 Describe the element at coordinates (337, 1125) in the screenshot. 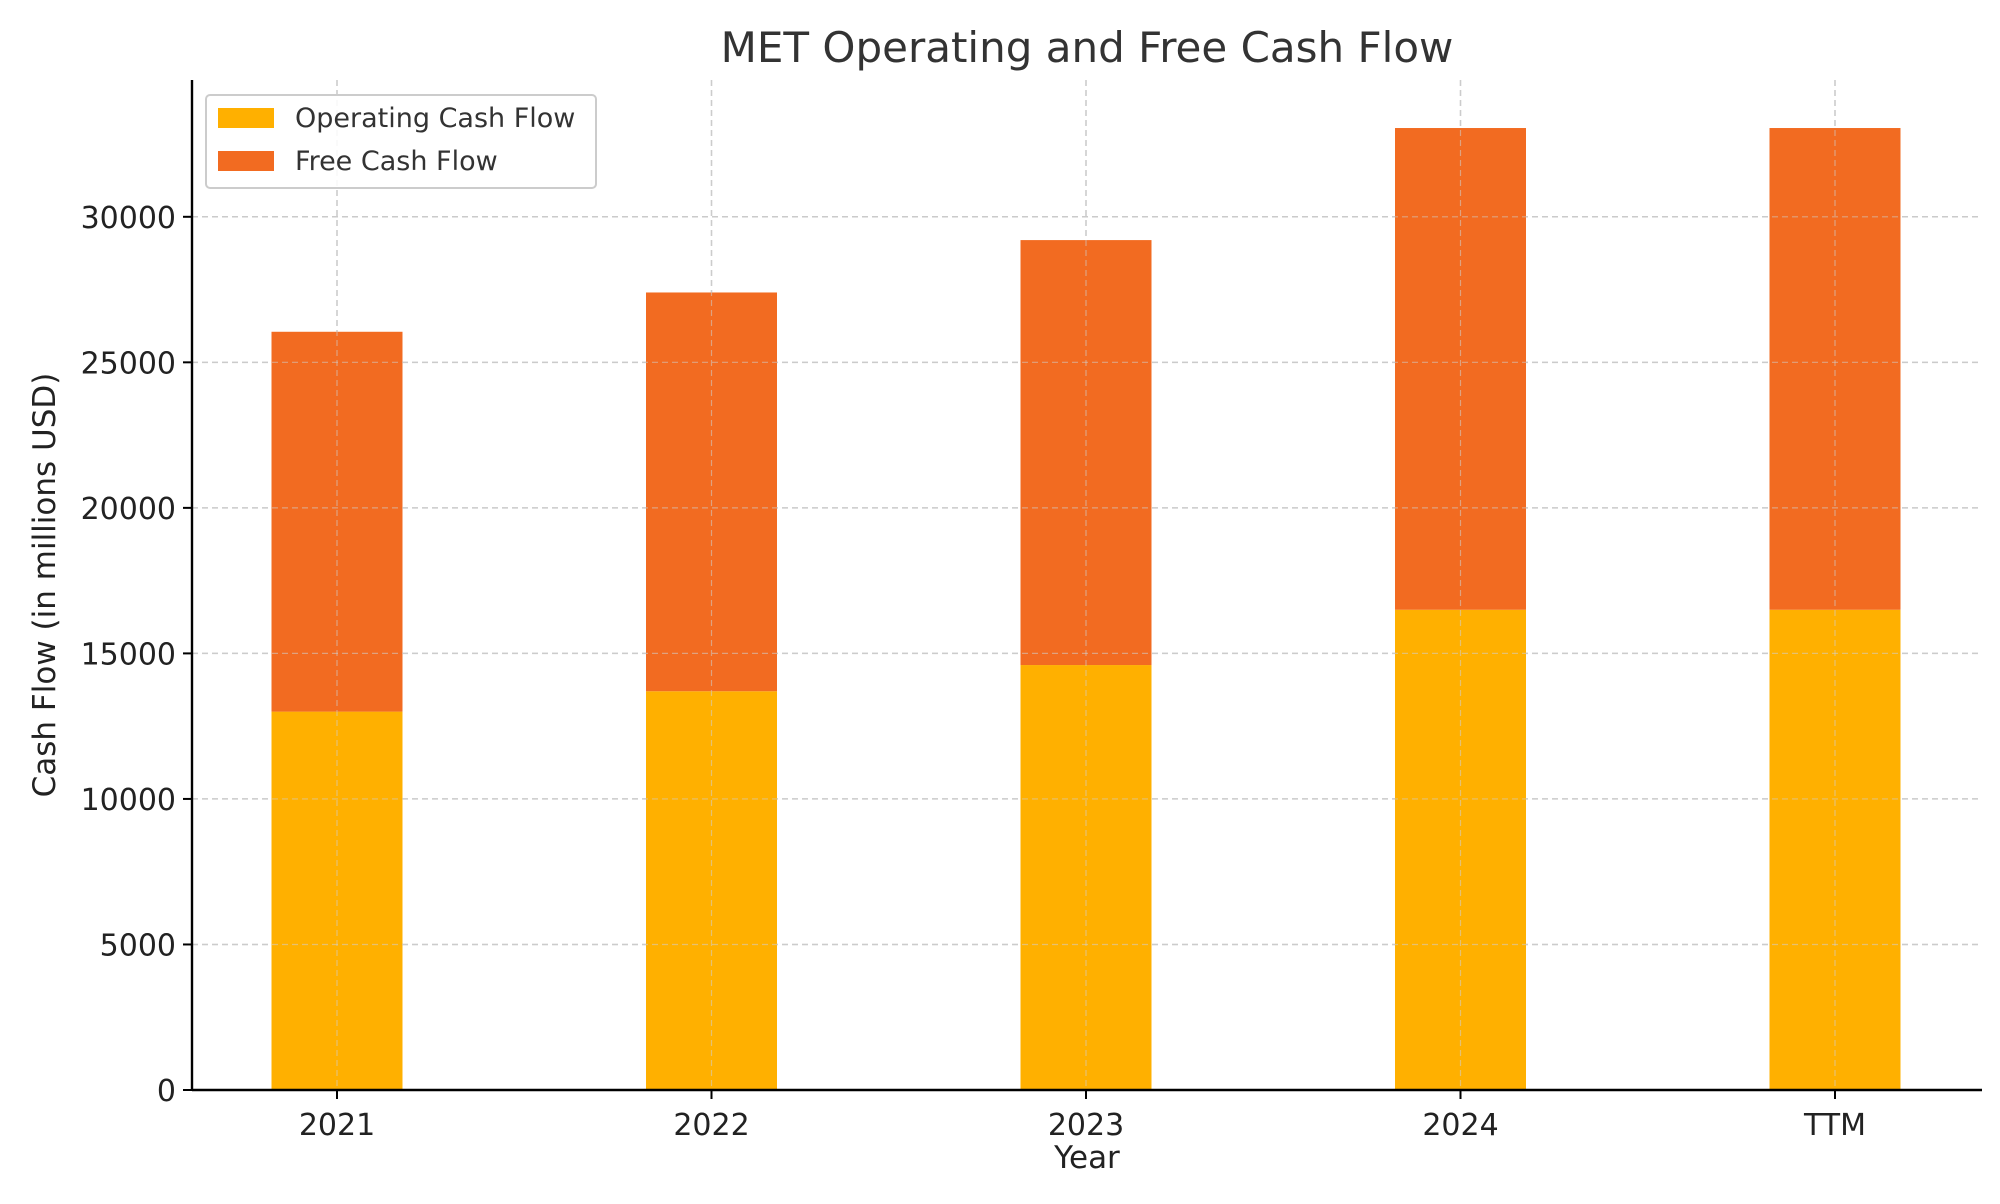

I see `x-tick-label: 2021` at that location.